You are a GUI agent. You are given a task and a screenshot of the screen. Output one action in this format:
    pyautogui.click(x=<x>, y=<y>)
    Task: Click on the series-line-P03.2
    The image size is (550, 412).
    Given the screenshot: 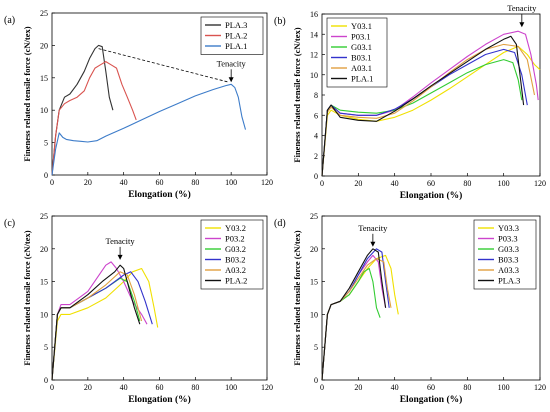 What is the action you would take?
    pyautogui.click(x=99, y=321)
    